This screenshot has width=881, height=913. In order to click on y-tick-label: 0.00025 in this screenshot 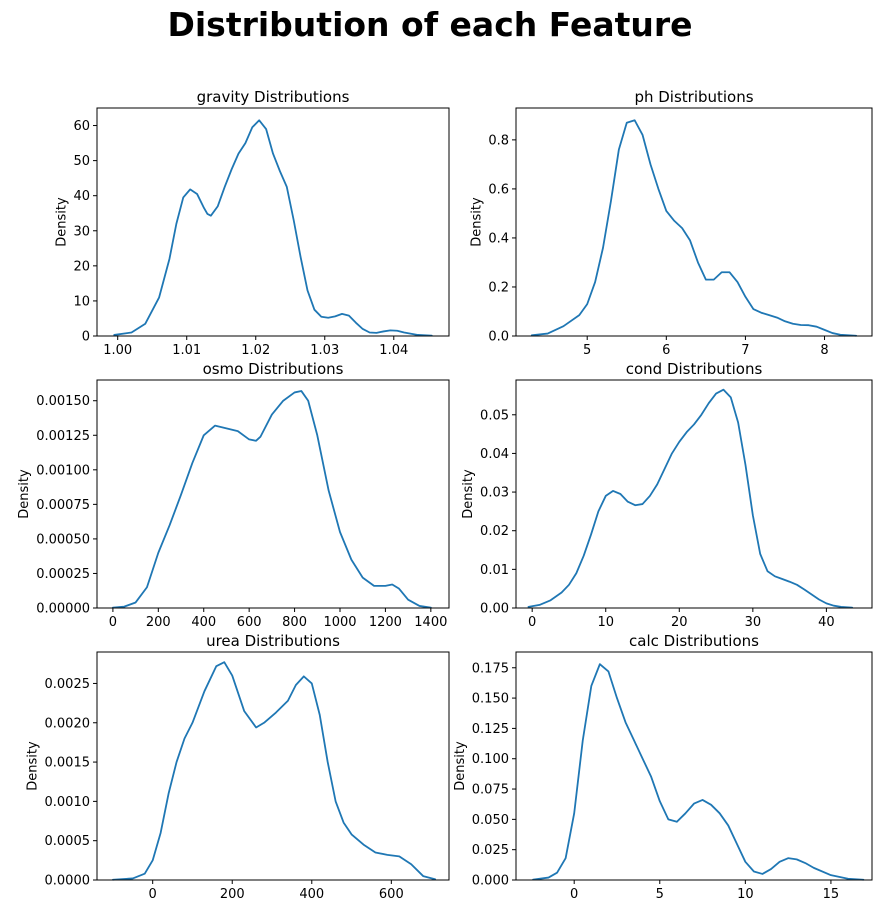, I will do `click(63, 574)`.